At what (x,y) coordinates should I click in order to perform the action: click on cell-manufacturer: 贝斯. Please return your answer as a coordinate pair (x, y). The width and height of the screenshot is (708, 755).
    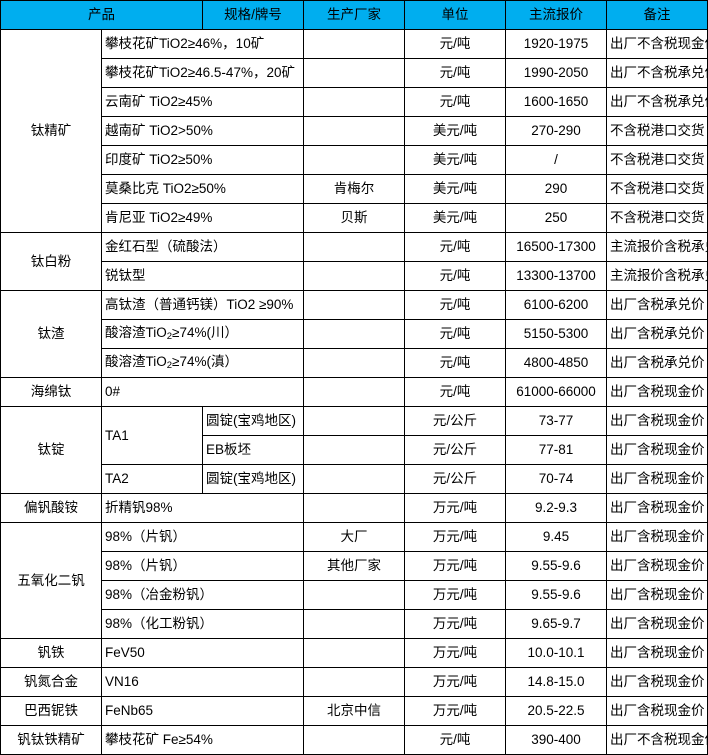
    Looking at the image, I should click on (354, 218).